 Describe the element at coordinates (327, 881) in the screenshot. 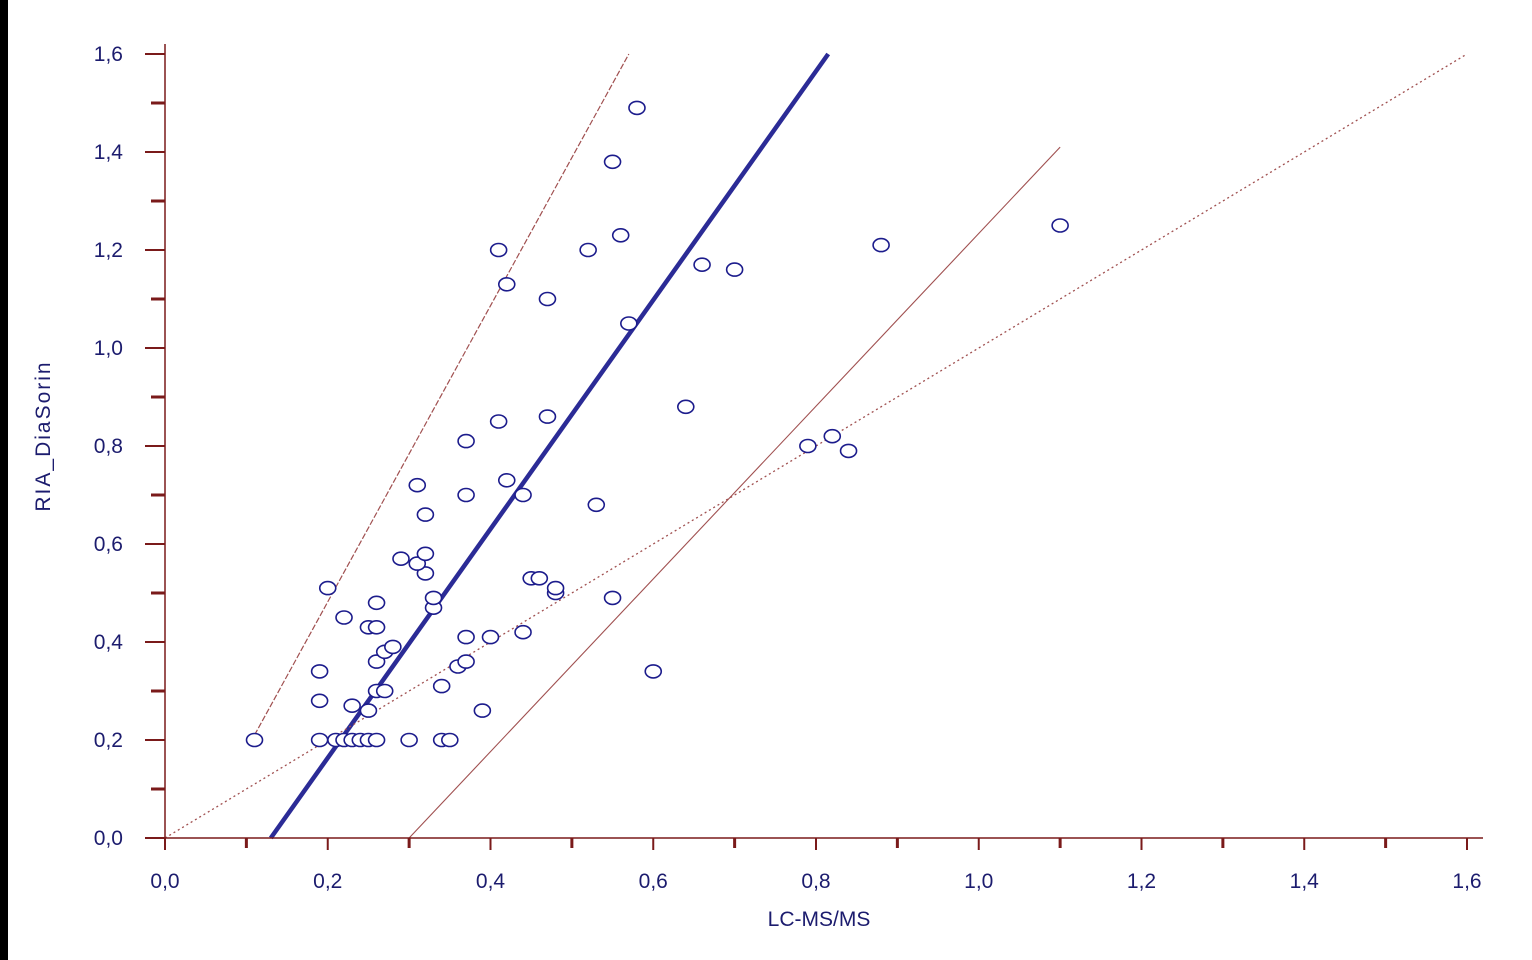

I see `x-tick-label: 0,2` at that location.